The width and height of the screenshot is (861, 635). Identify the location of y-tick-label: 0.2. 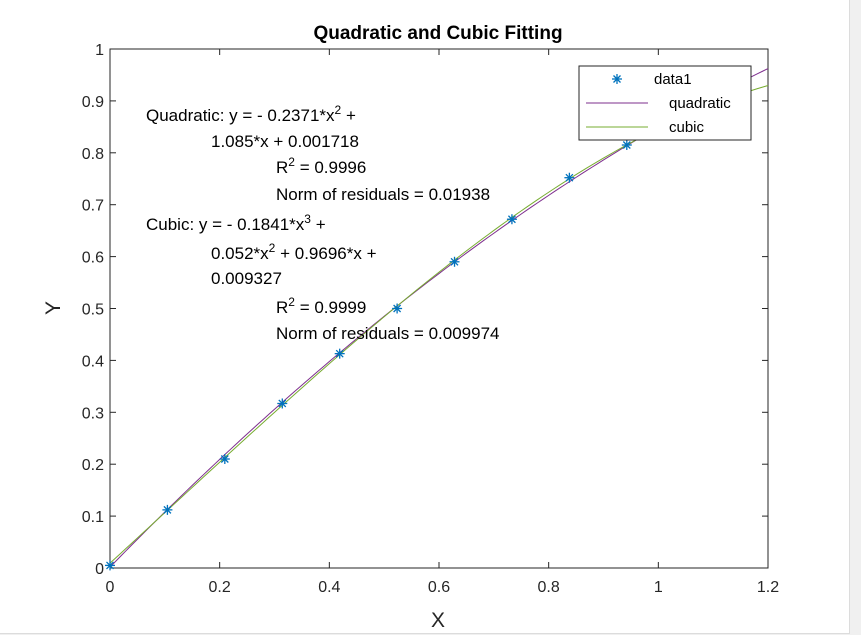
(93, 465).